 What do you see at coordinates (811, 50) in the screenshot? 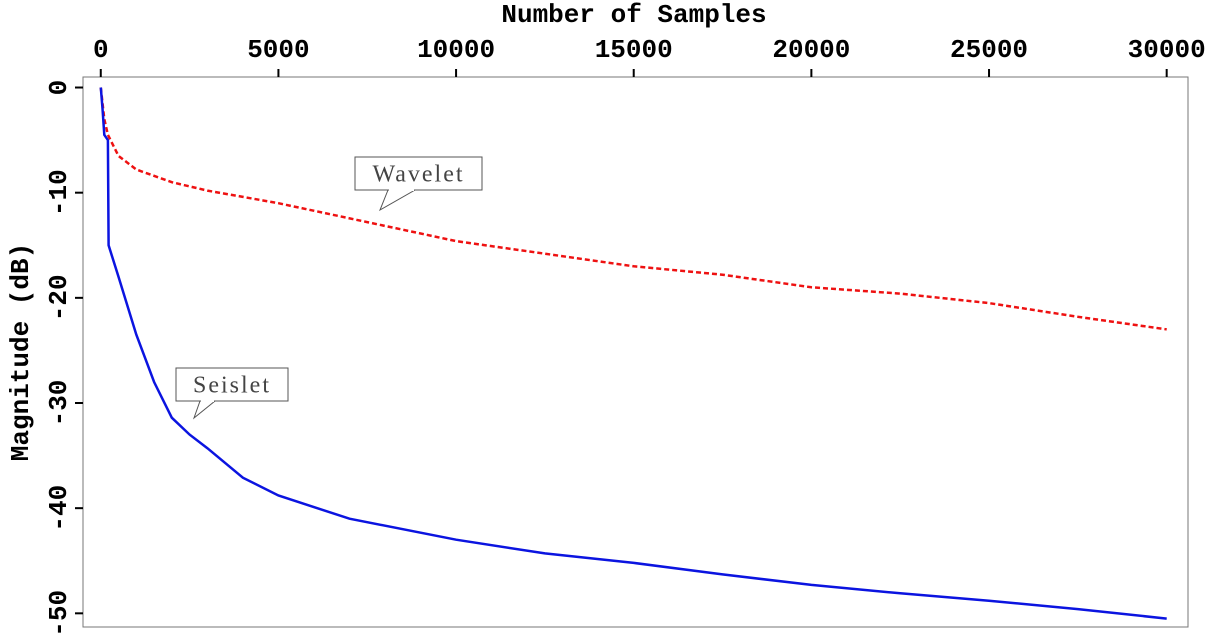
I see `x-tick-label: 20000` at bounding box center [811, 50].